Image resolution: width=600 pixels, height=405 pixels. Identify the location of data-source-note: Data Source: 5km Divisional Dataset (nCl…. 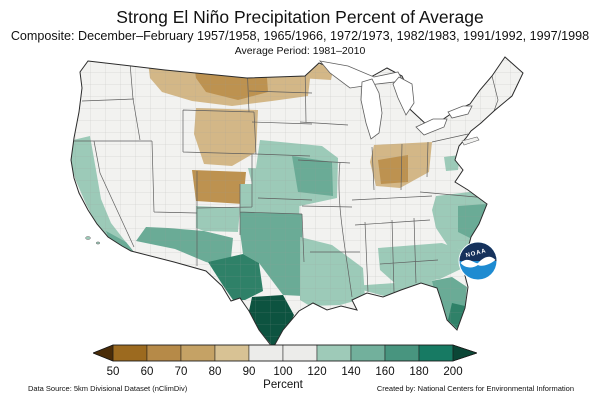
(108, 388).